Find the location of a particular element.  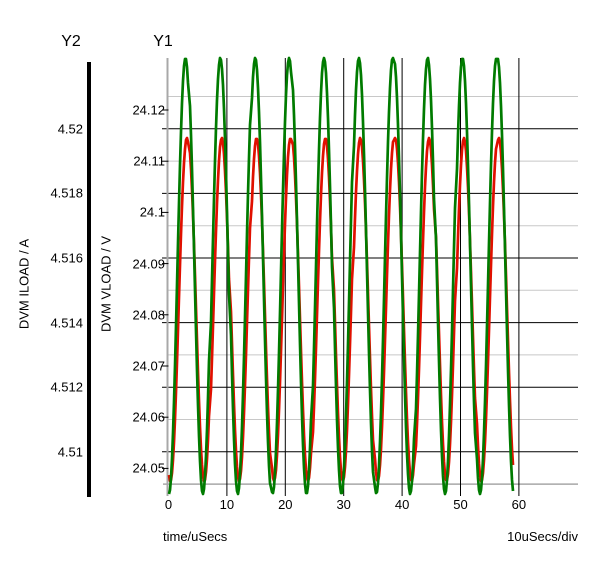

x-tick-label: 30 is located at coordinates (343, 504).